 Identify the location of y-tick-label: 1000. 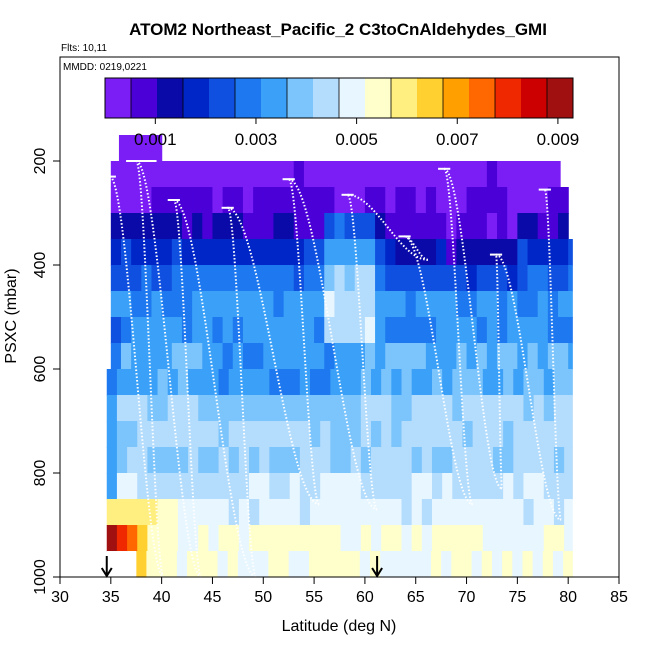
(40, 577).